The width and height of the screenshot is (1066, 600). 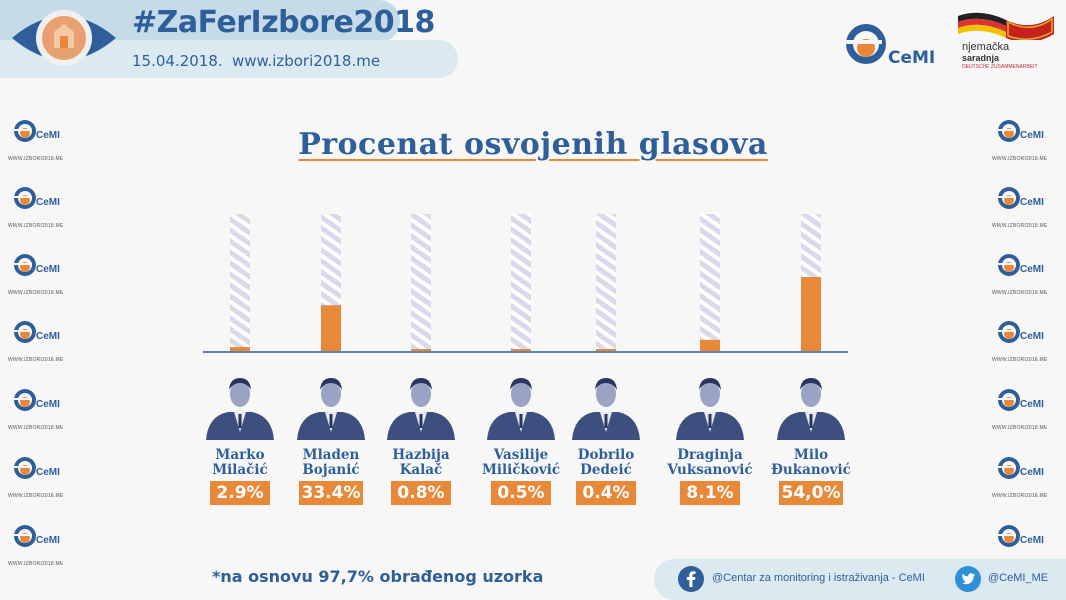 What do you see at coordinates (691, 579) in the screenshot?
I see `facebook-icon` at bounding box center [691, 579].